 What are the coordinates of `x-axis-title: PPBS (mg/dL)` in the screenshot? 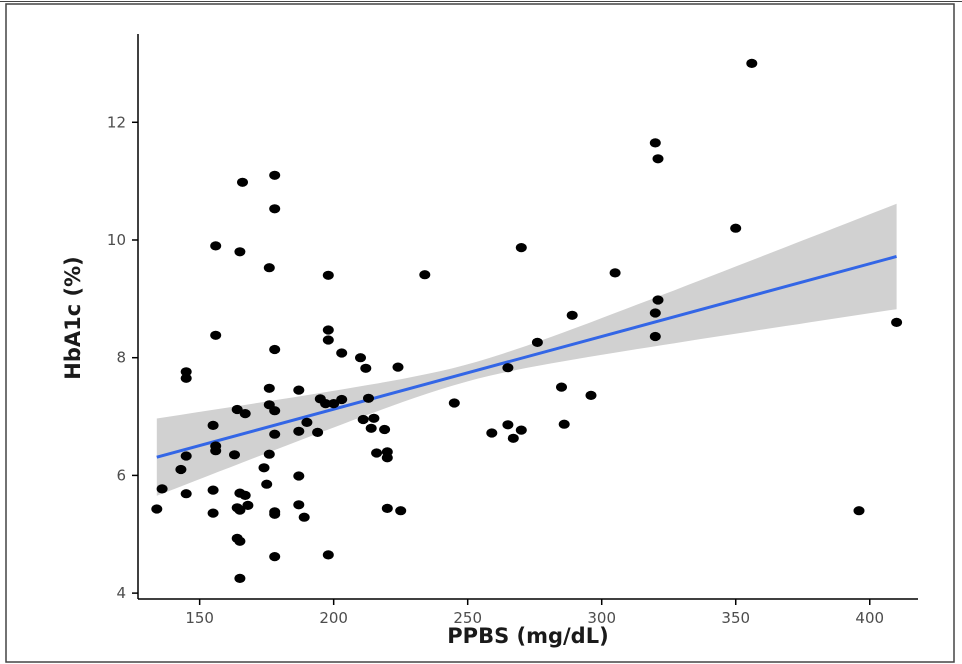 It's located at (527, 636).